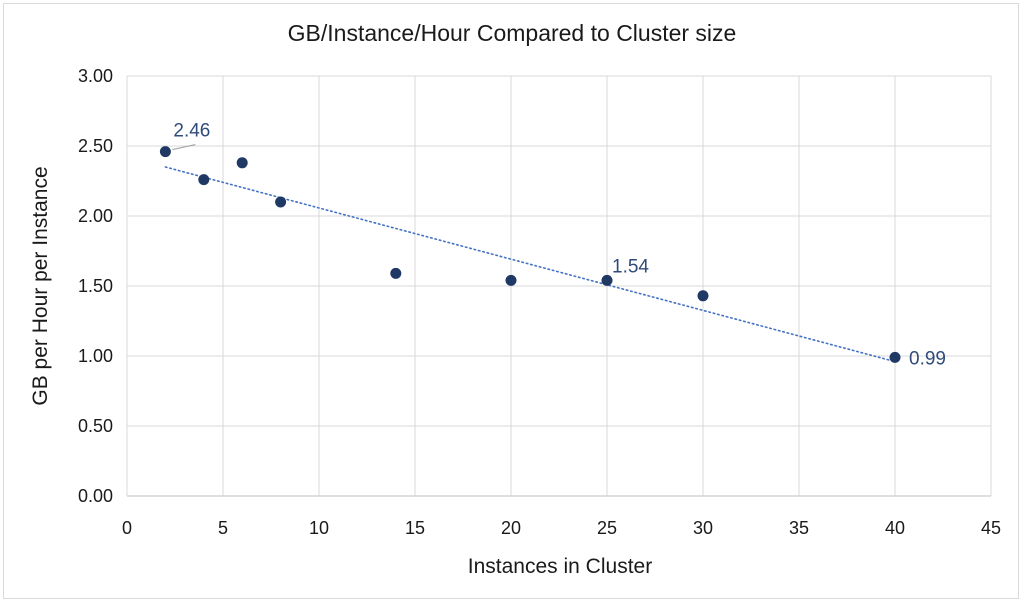 The image size is (1024, 604). What do you see at coordinates (95, 356) in the screenshot?
I see `y-tick-label: 1.00` at bounding box center [95, 356].